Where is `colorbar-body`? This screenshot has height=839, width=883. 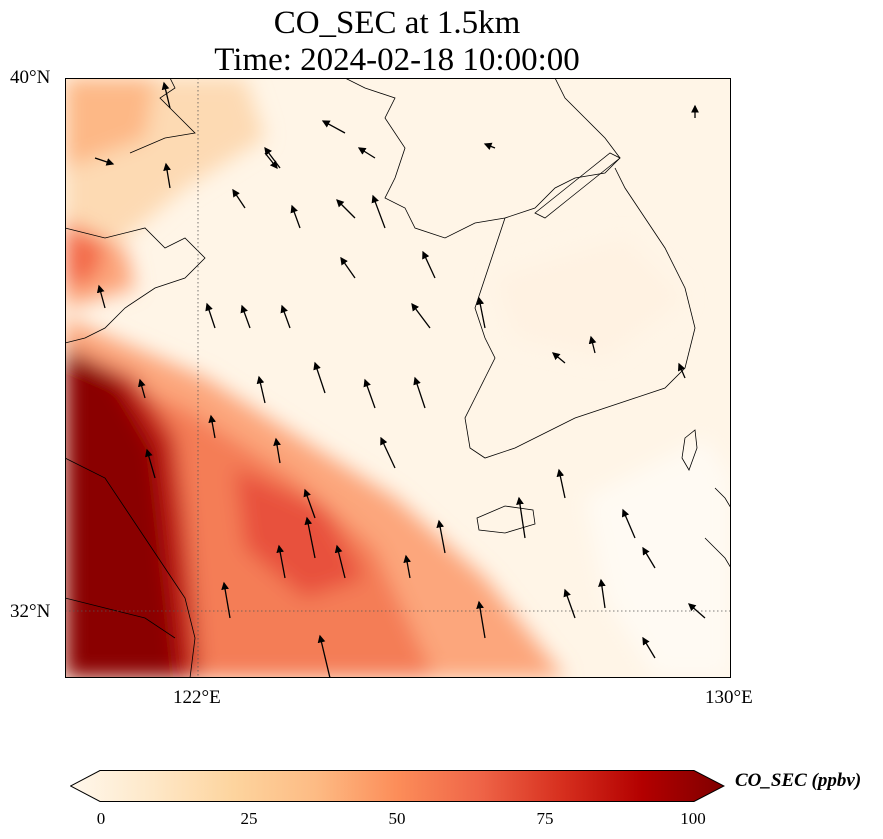 colorbar-body is located at coordinates (397, 786).